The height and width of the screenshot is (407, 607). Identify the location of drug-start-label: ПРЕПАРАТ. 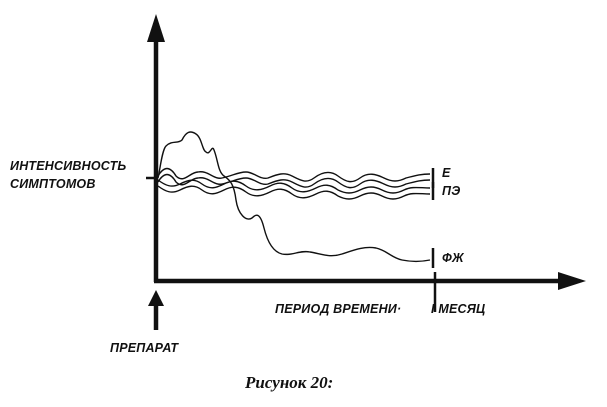
(144, 348).